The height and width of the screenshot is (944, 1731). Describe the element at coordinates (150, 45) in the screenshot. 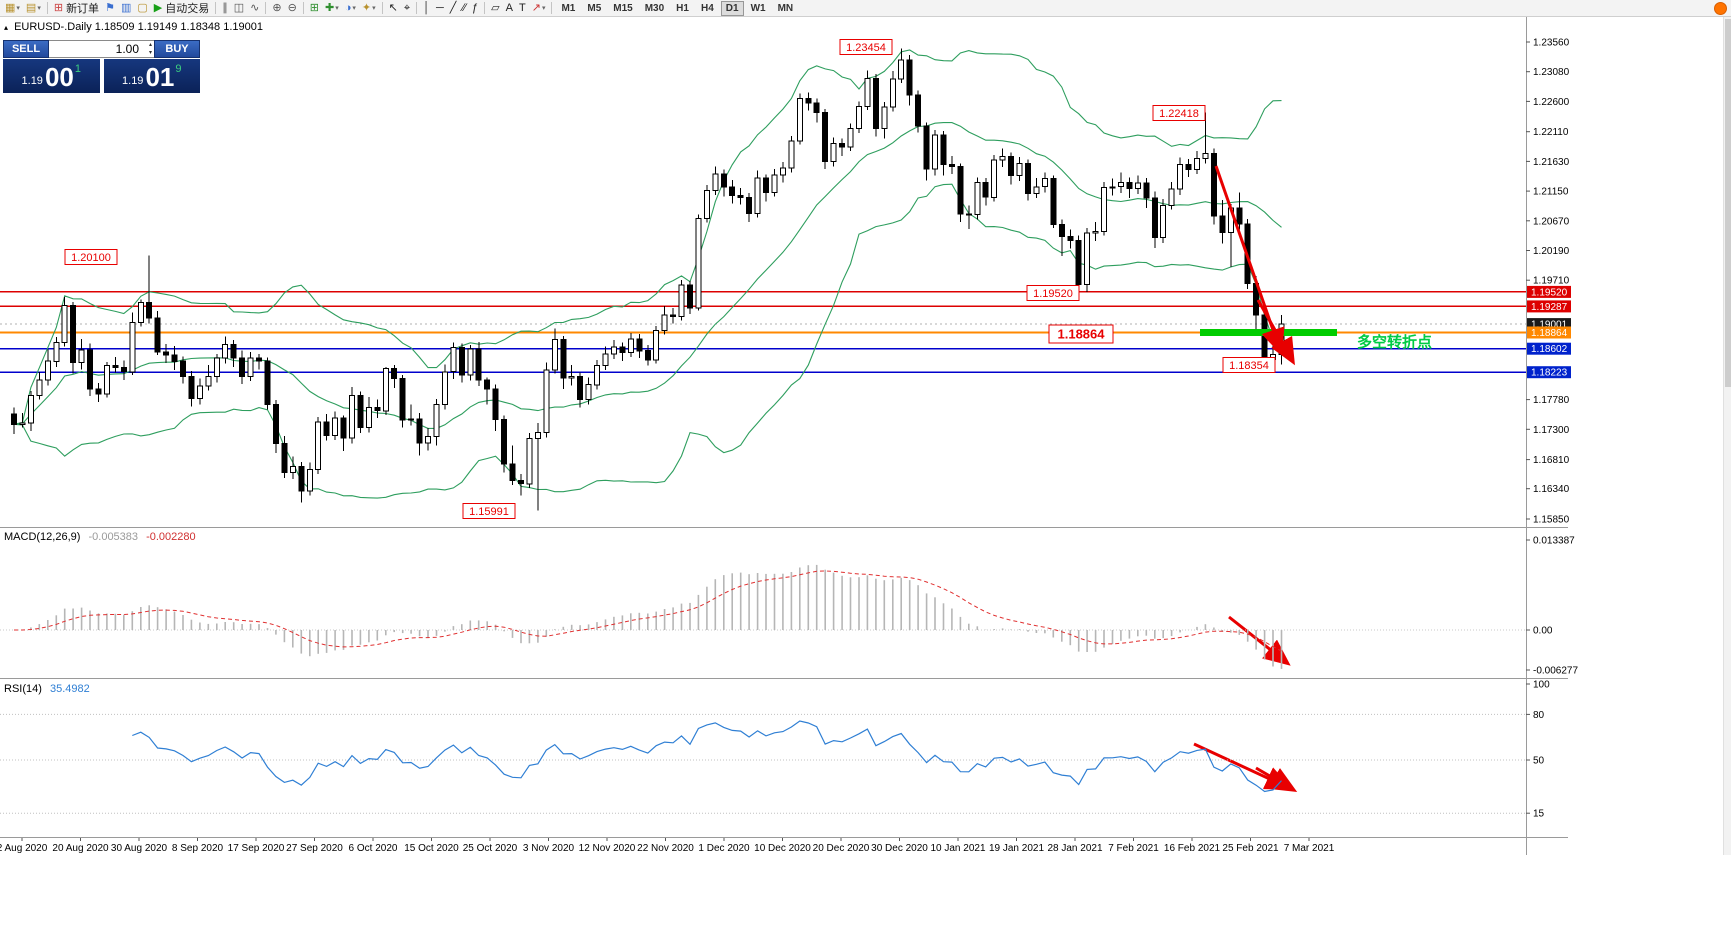

I see `volume-up-icon: ▴` at that location.